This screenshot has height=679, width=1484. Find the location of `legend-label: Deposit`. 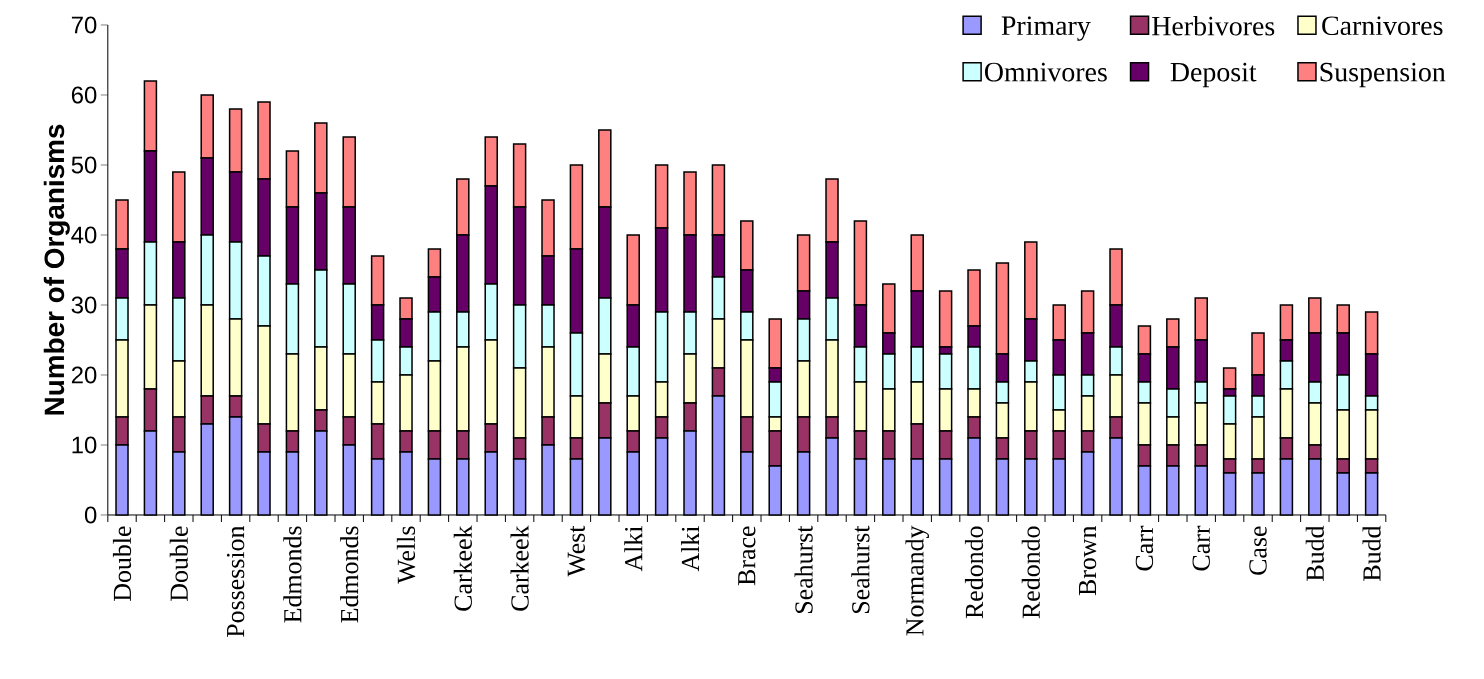

legend-label: Deposit is located at coordinates (1213, 75).